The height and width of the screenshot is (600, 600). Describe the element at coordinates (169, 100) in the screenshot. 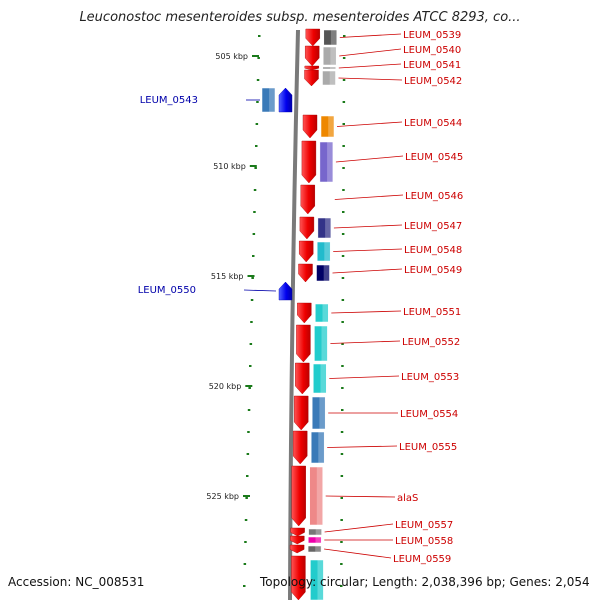

I see `gene-label-leum_0543: LEUM_0543` at that location.